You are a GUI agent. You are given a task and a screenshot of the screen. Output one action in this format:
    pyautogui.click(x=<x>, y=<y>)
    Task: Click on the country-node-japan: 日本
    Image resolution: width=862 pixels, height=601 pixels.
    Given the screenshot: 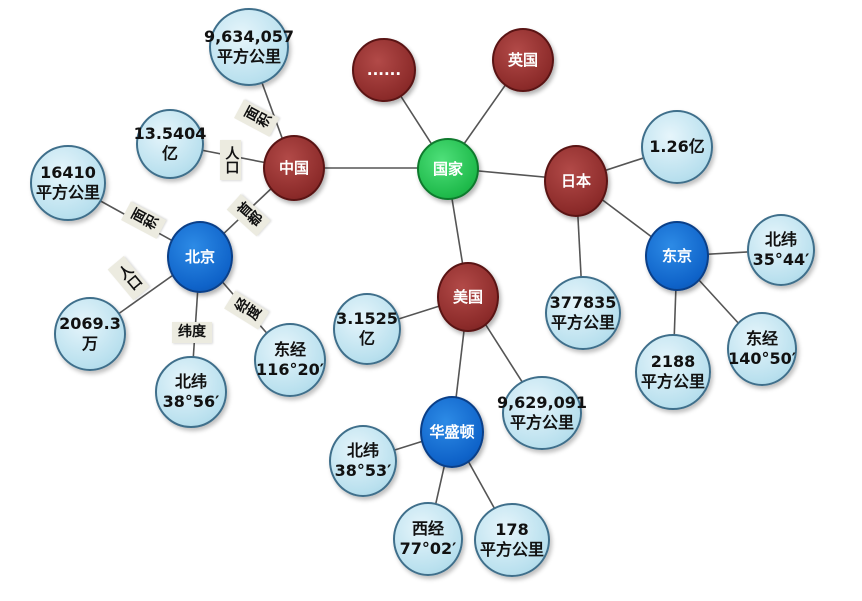 What is the action you would take?
    pyautogui.click(x=576, y=181)
    